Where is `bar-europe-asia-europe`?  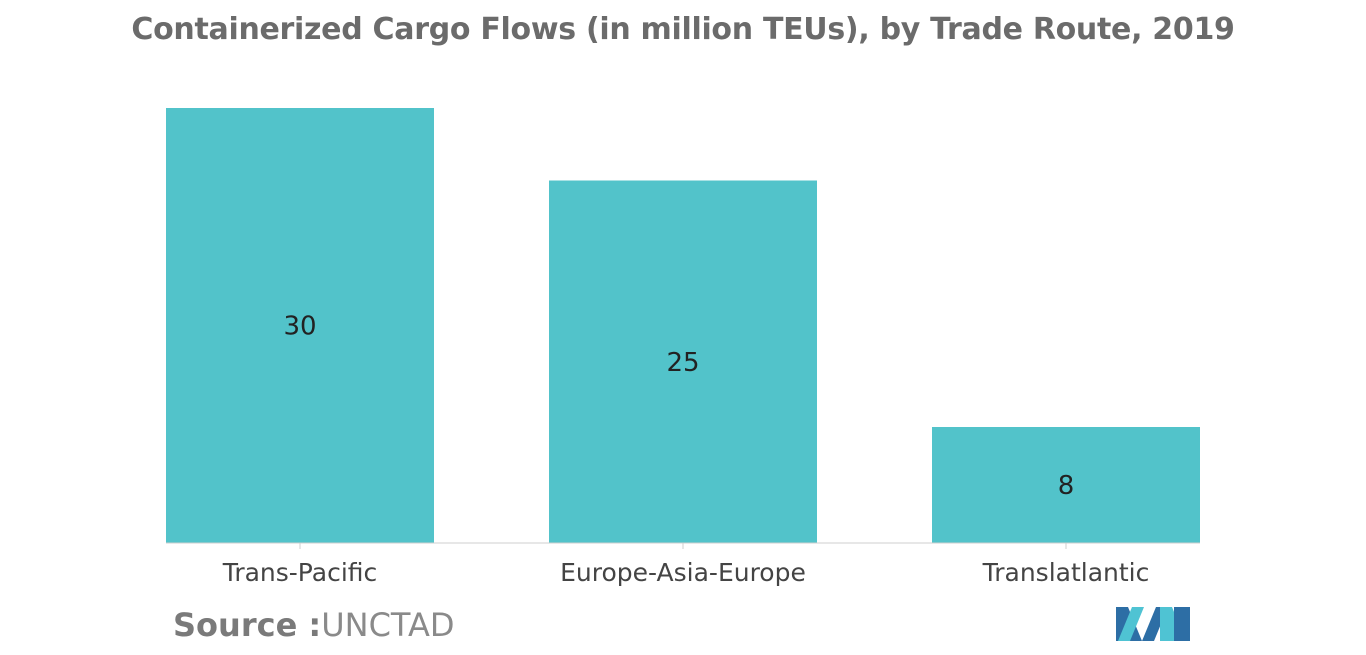 bar-europe-asia-europe is located at coordinates (683, 361).